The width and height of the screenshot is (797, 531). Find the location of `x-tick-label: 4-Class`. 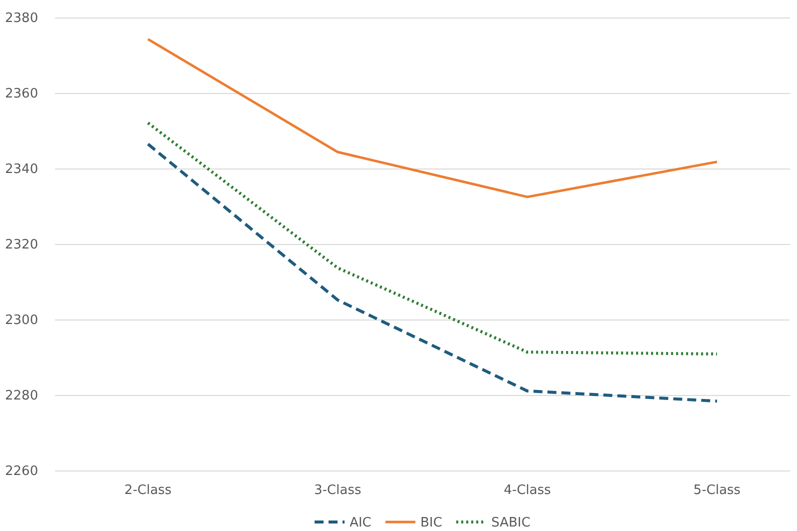

x-tick-label: 4-Class is located at coordinates (528, 490).